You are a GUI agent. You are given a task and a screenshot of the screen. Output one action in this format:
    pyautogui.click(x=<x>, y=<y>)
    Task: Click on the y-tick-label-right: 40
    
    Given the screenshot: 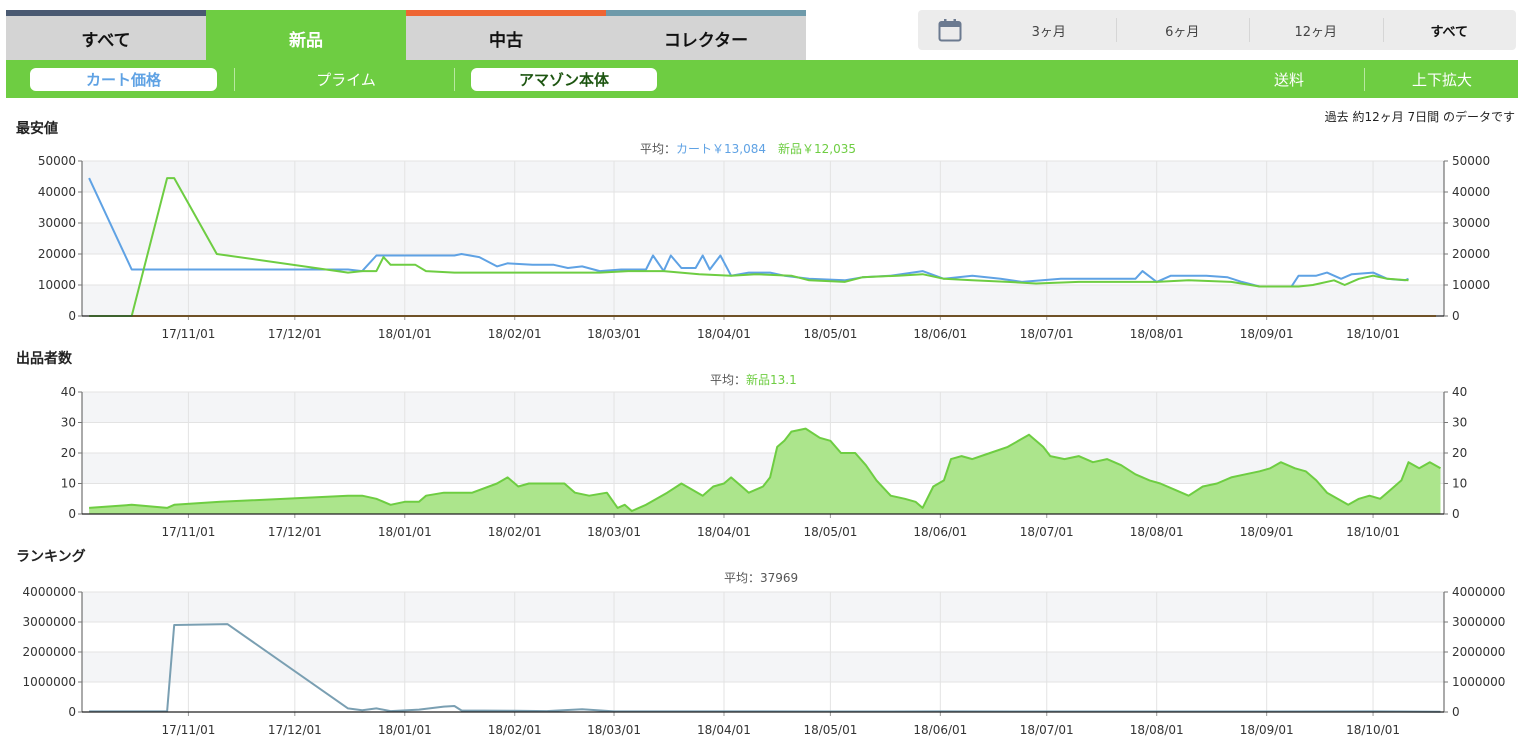 What is the action you would take?
    pyautogui.click(x=1459, y=392)
    